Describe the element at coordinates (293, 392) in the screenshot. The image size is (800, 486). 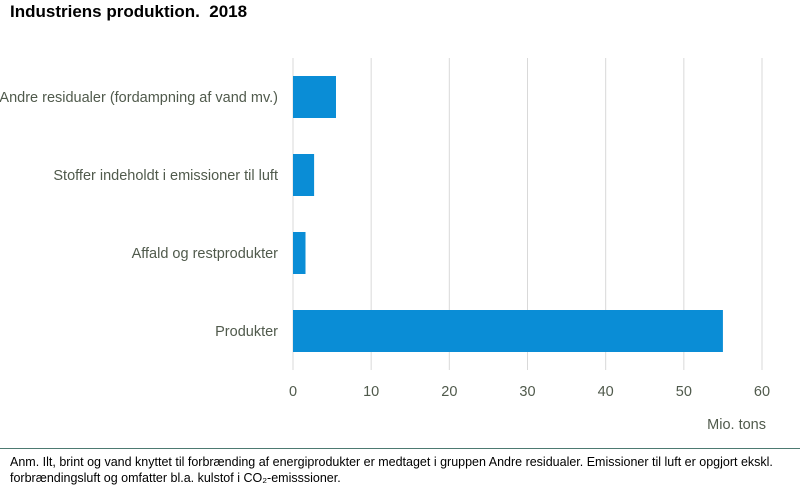
I see `x-tick-label: 0` at that location.